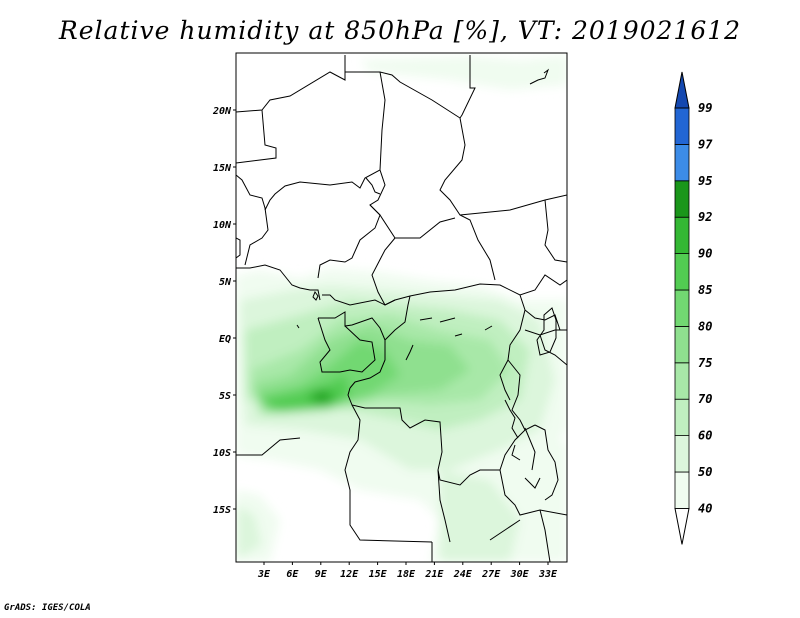 This screenshot has width=800, height=618. Describe the element at coordinates (222, 225) in the screenshot. I see `lat-label: 10N` at that location.